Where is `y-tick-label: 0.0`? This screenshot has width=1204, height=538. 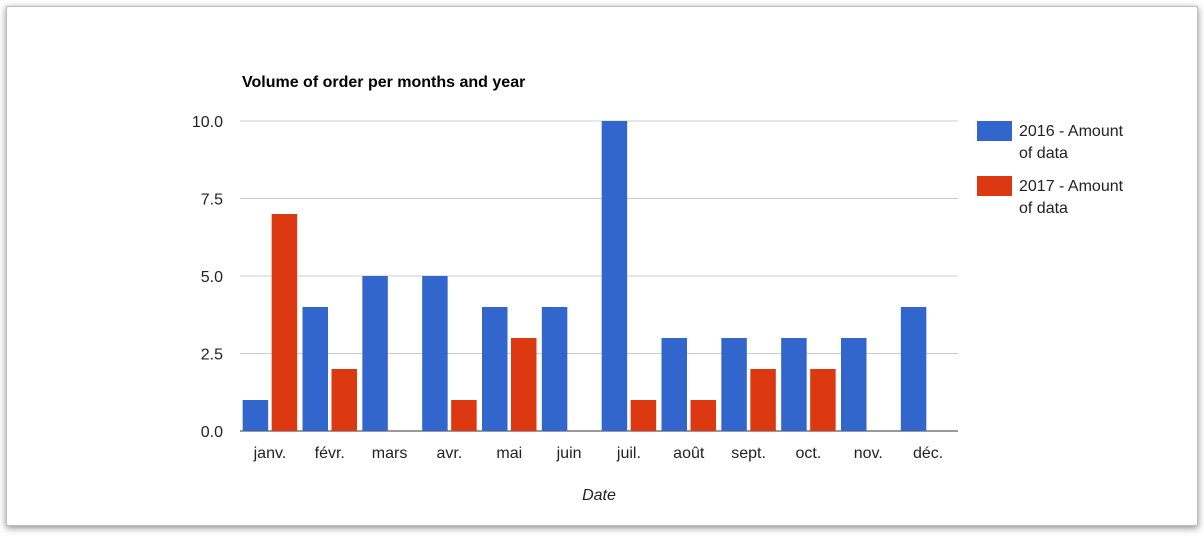 y-tick-label: 0.0 is located at coordinates (212, 432).